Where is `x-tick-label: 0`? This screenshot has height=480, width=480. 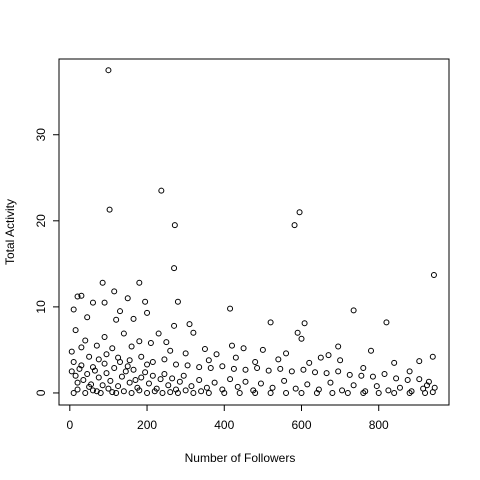
x-tick-label: 0 is located at coordinates (69, 425).